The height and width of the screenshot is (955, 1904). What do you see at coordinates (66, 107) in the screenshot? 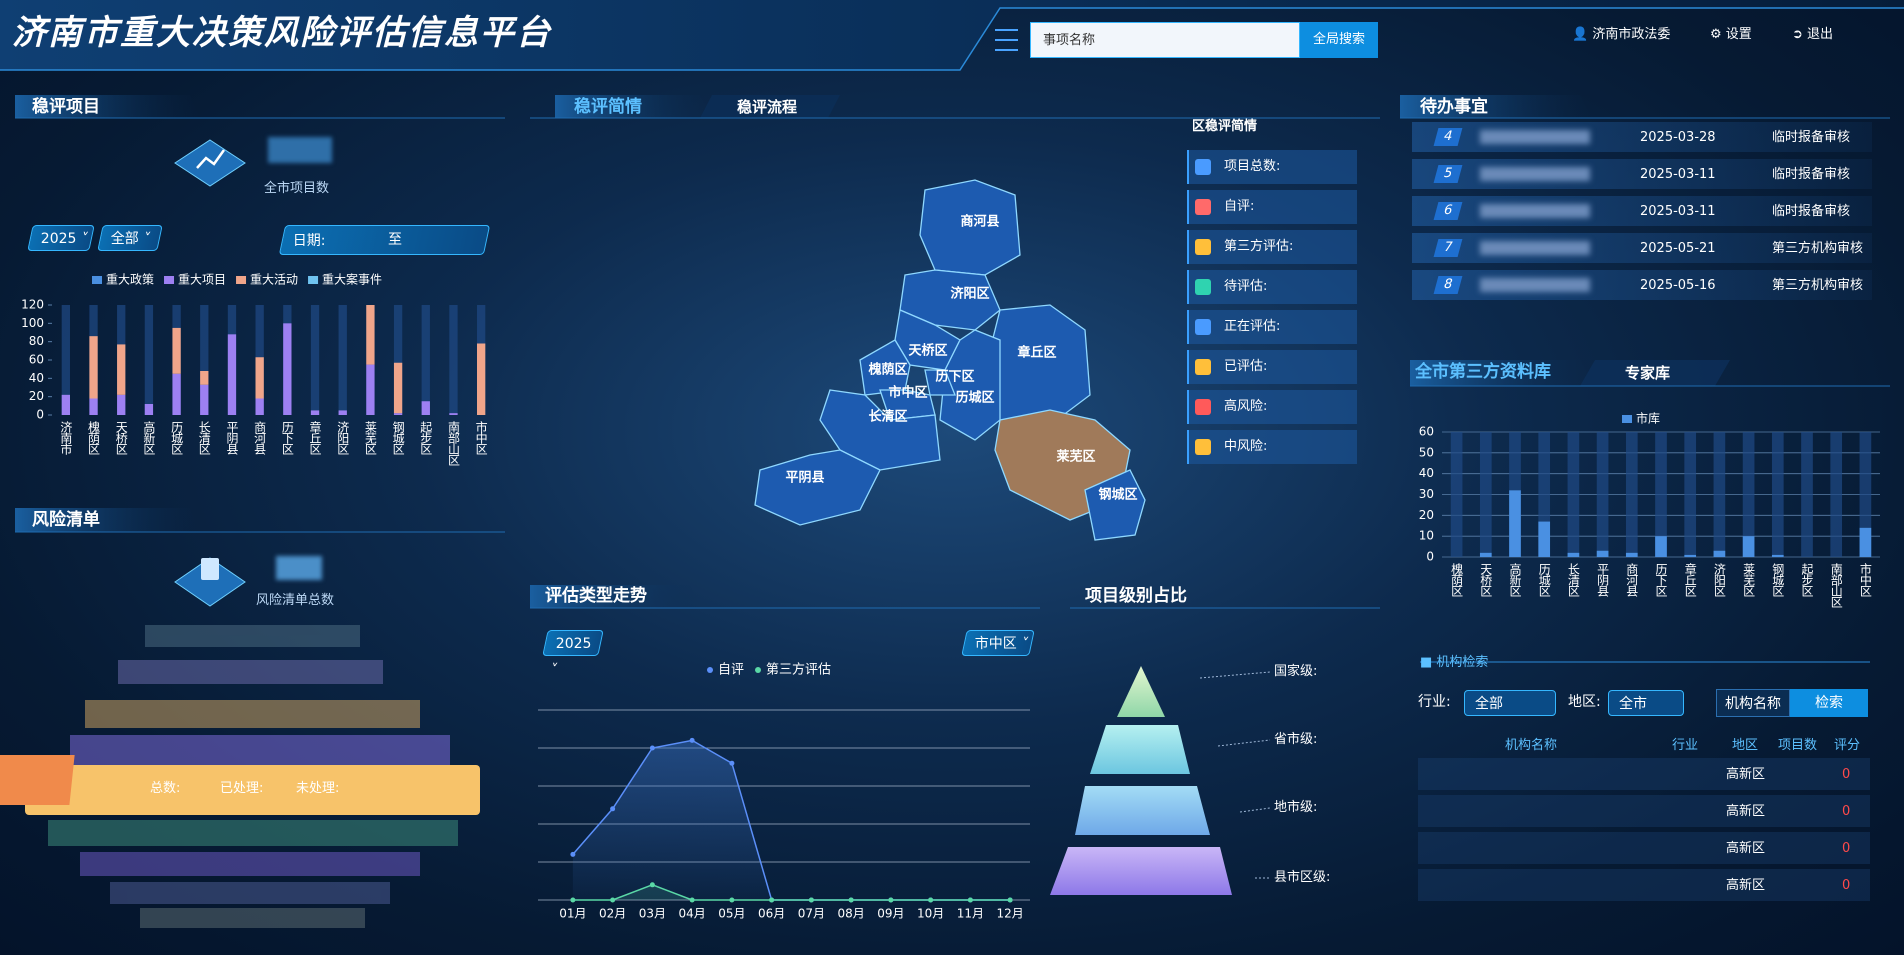
I see `section-title: 稳评项目` at bounding box center [66, 107].